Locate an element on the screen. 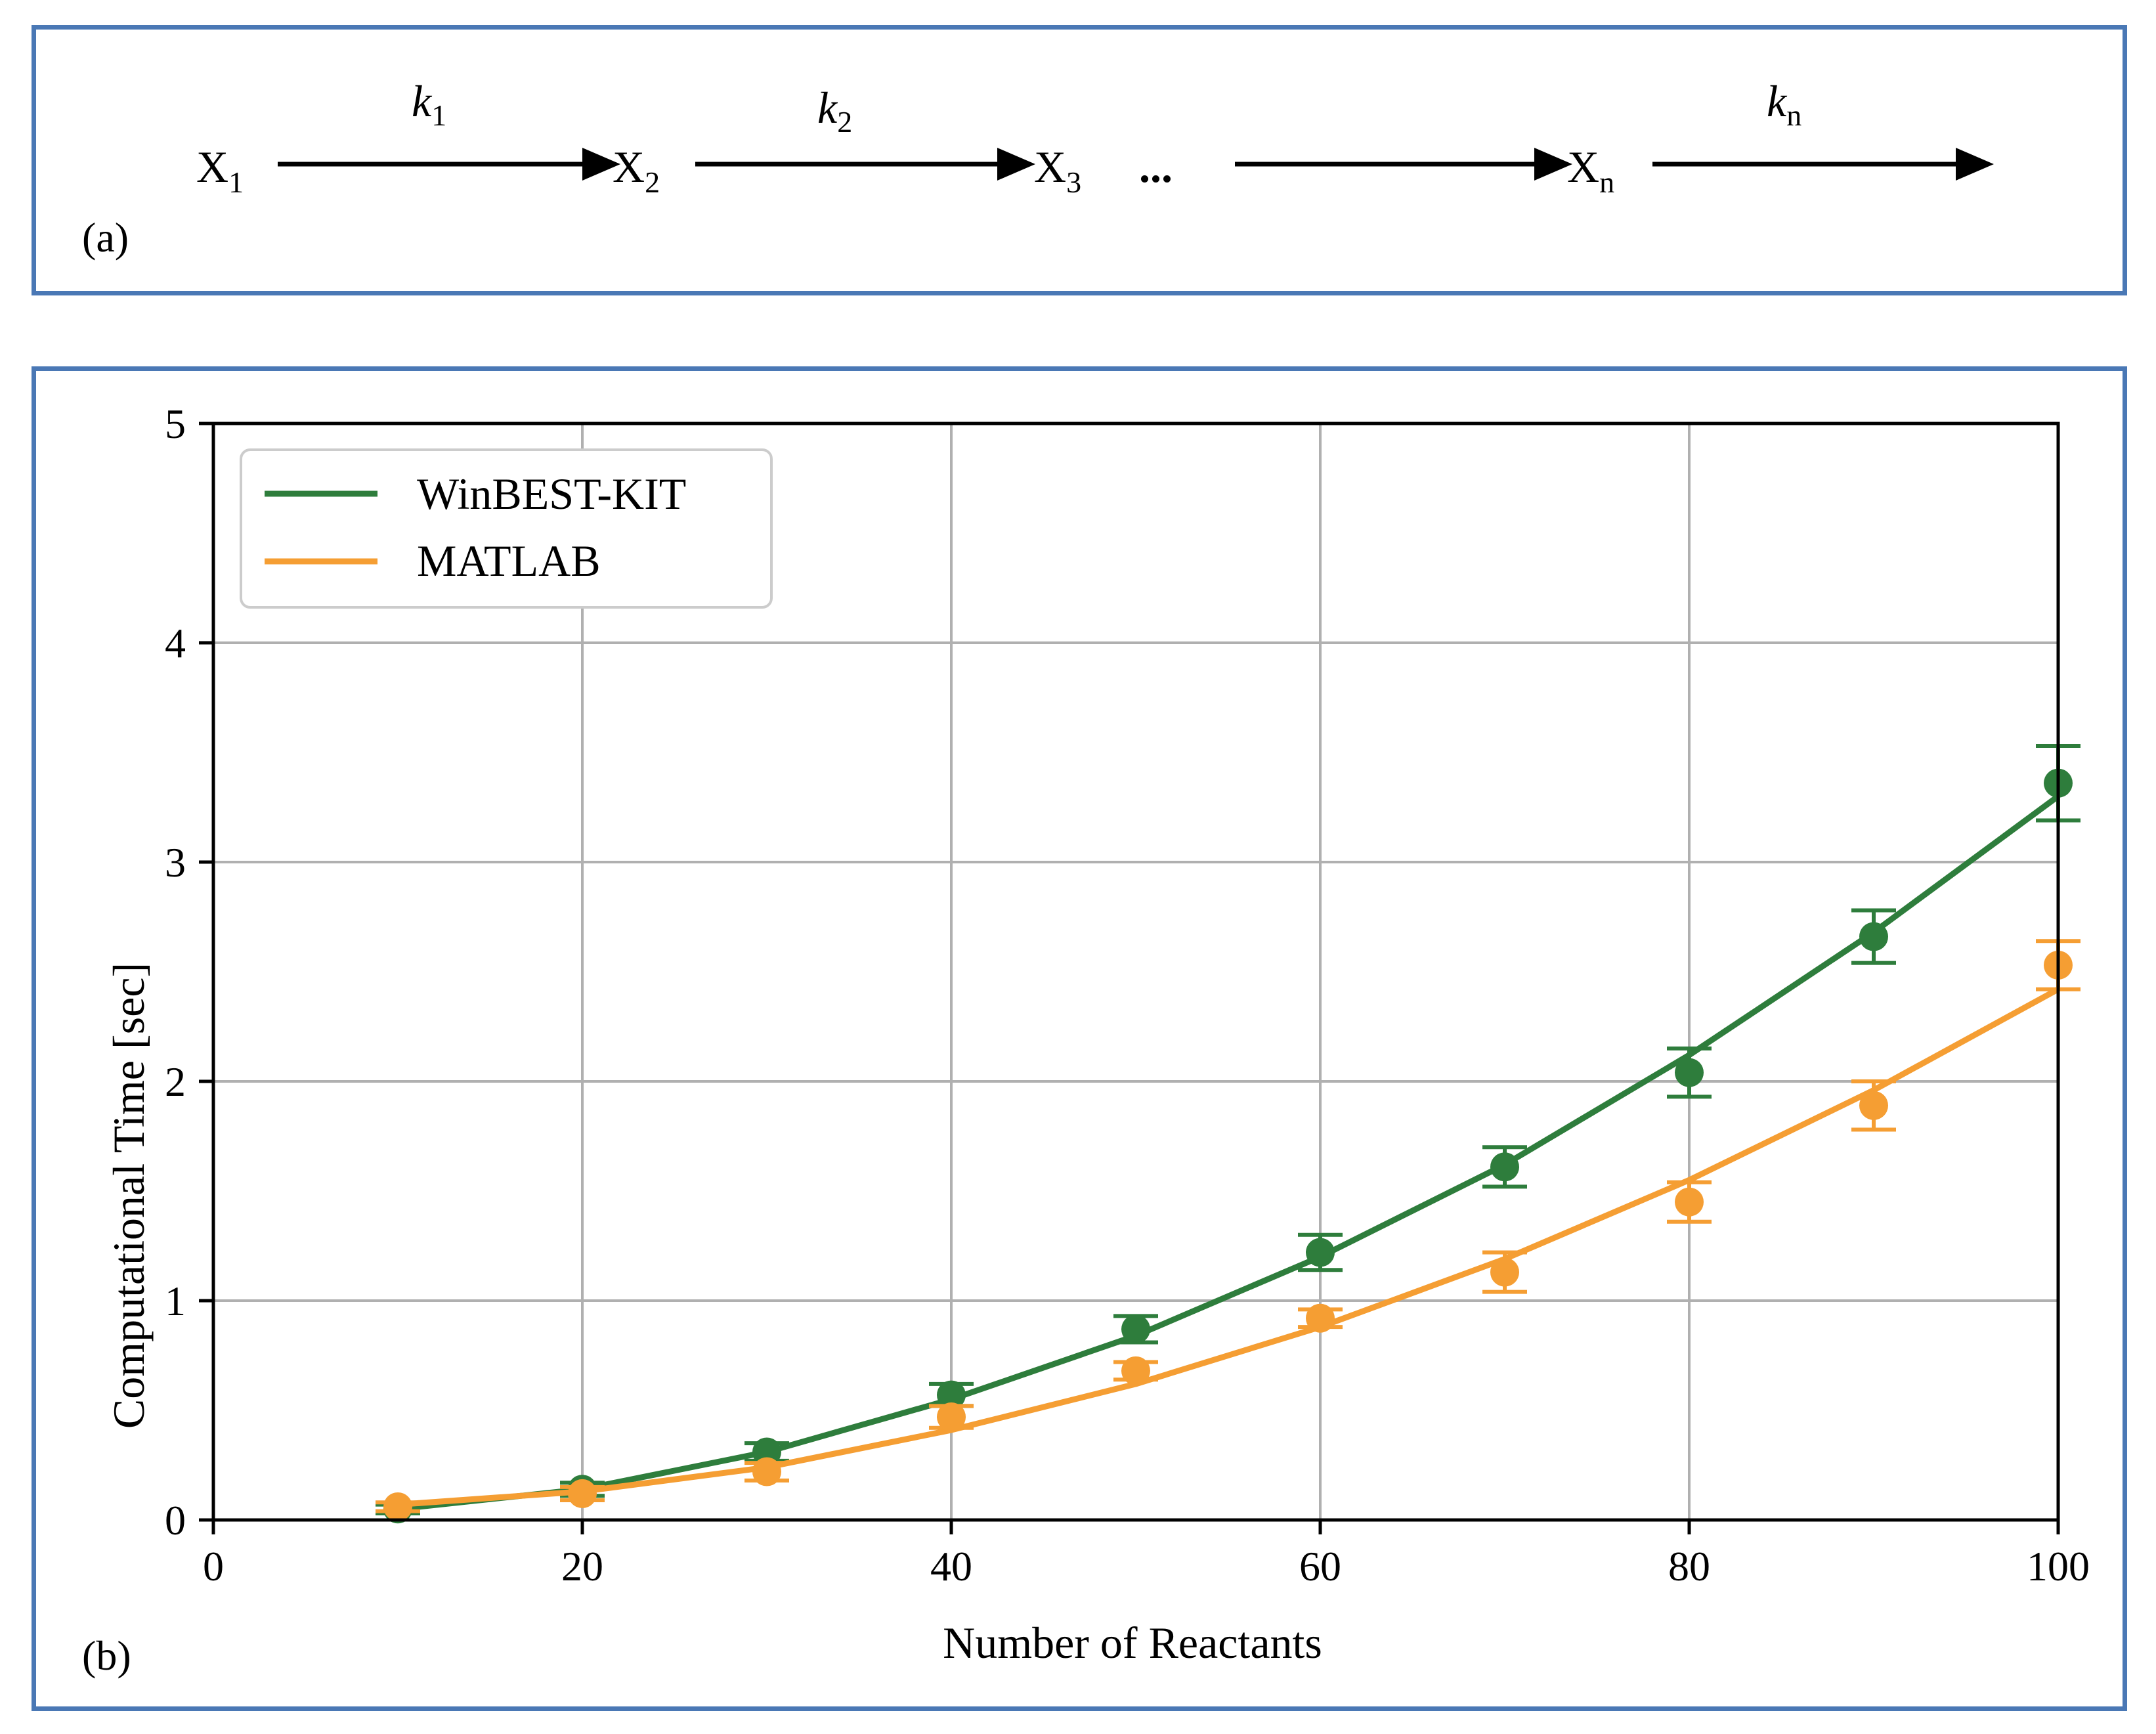 The image size is (2156, 1734). x-tick-label: 20 is located at coordinates (582, 1566).